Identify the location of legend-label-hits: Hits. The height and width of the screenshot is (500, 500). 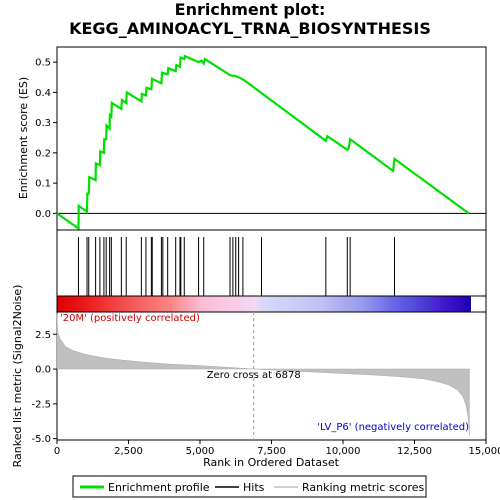
(254, 487).